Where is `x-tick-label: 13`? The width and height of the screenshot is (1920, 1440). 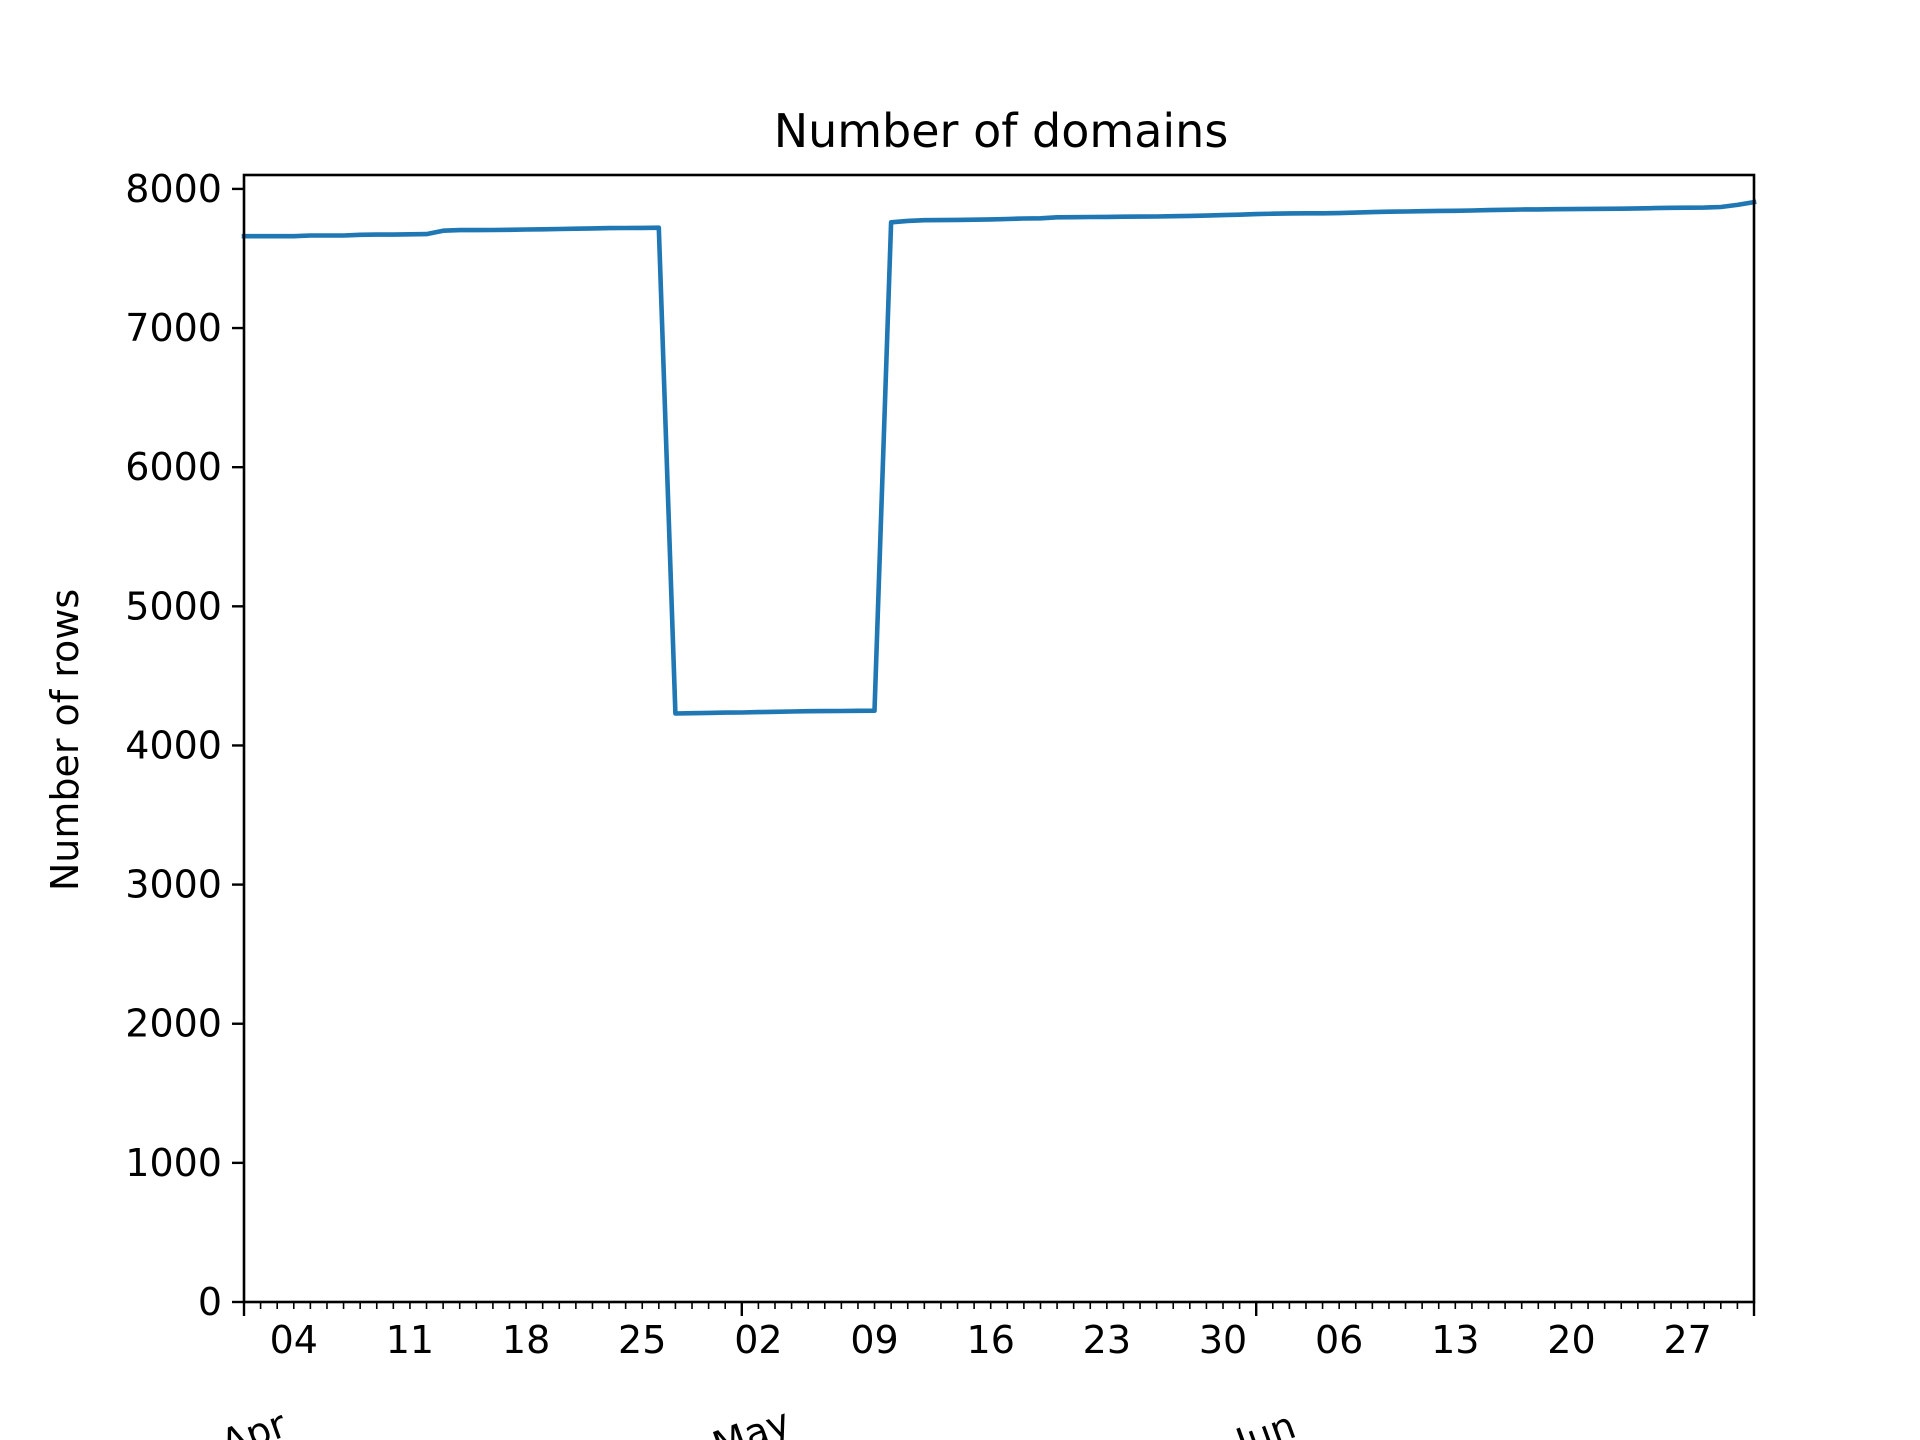
x-tick-label: 13 is located at coordinates (1455, 1340).